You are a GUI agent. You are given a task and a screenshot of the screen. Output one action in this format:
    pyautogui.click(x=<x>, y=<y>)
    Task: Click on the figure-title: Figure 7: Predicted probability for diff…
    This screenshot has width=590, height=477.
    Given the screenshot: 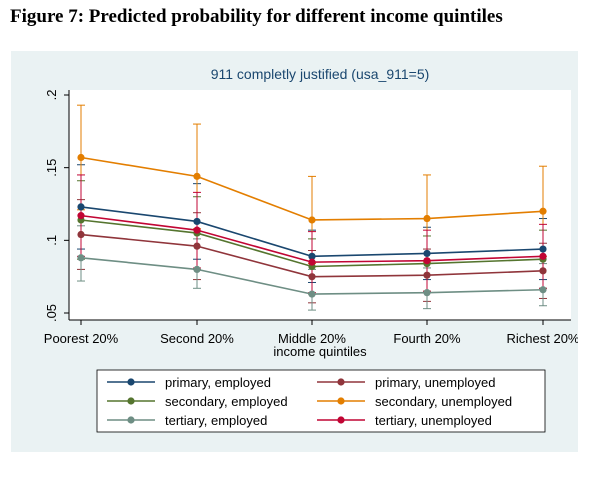 What is the action you would take?
    pyautogui.click(x=256, y=16)
    